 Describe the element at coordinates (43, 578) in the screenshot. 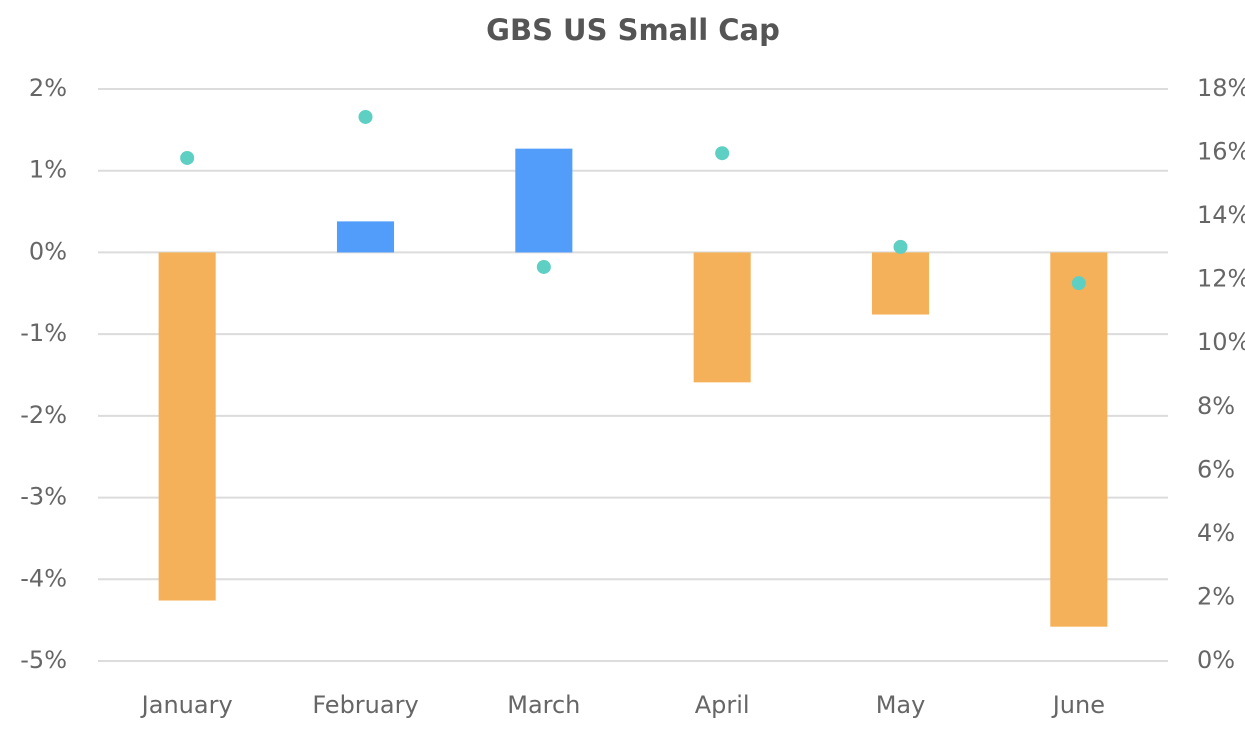

I see `y-tick-label: -4%` at that location.